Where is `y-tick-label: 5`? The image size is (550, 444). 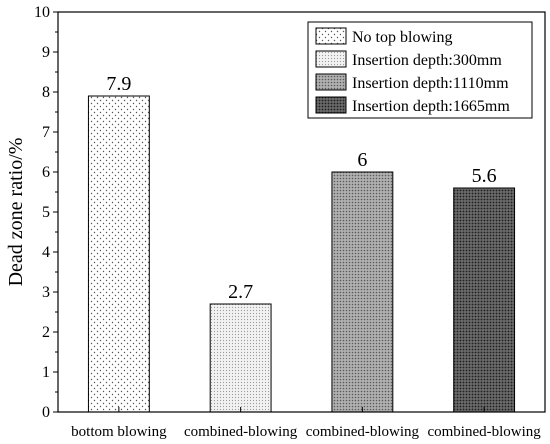 y-tick-label: 5 is located at coordinates (46, 212).